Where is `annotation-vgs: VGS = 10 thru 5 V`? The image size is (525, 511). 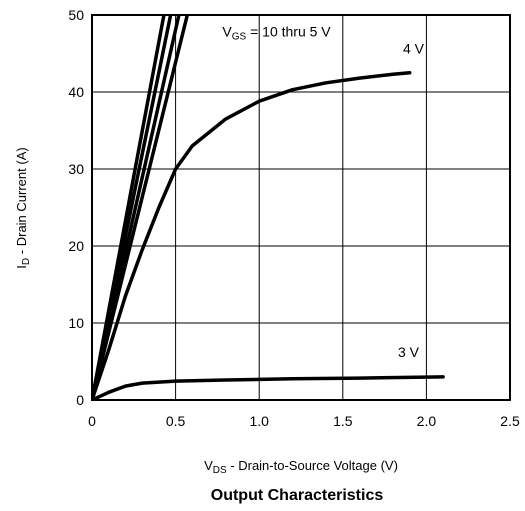 annotation-vgs: VGS = 10 thru 5 V is located at coordinates (276, 33).